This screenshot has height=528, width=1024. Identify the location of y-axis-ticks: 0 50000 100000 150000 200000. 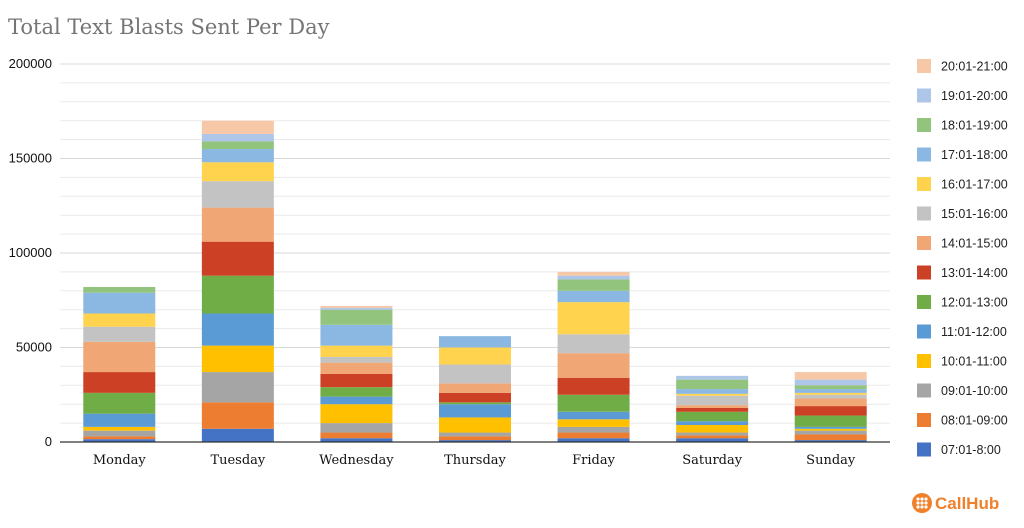
(30, 252).